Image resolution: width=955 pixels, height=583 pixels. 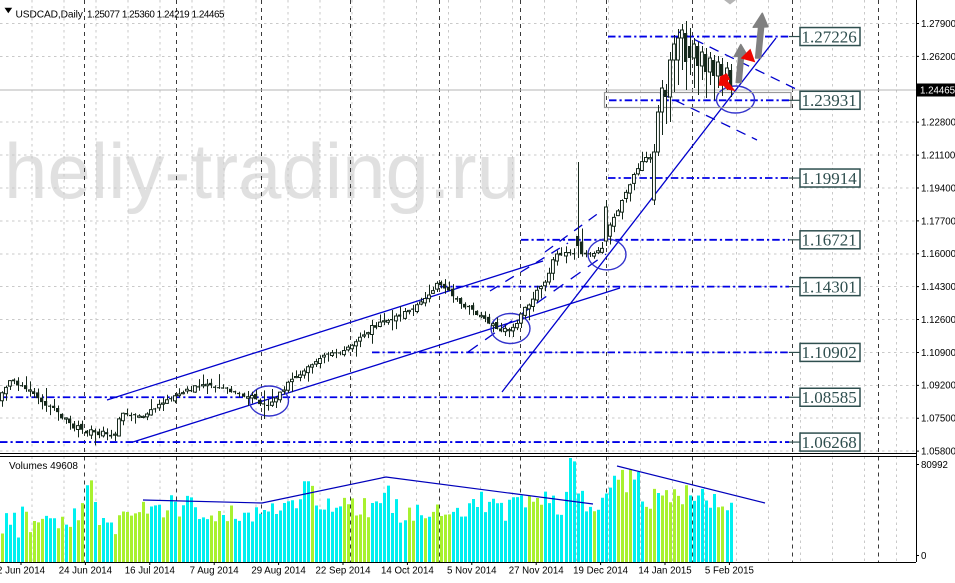 What do you see at coordinates (156, 15) in the screenshot?
I see `svg-text:1.25077 1.25360 1.24219 1.2446: 1.25077 1.25360 1.24219 1.24465` at bounding box center [156, 15].